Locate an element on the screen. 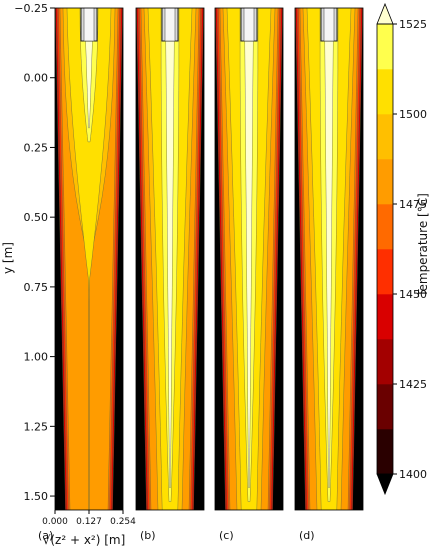 This screenshot has height=550, width=434. y-tick-label: 1.25 is located at coordinates (36, 426).